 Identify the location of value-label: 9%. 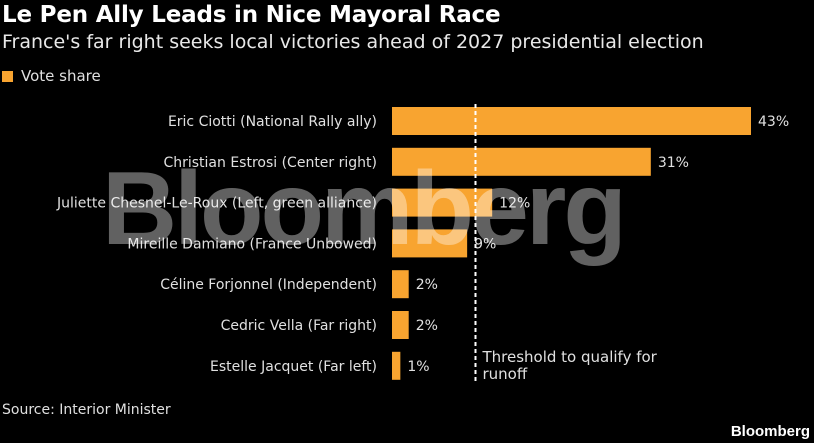
(485, 244).